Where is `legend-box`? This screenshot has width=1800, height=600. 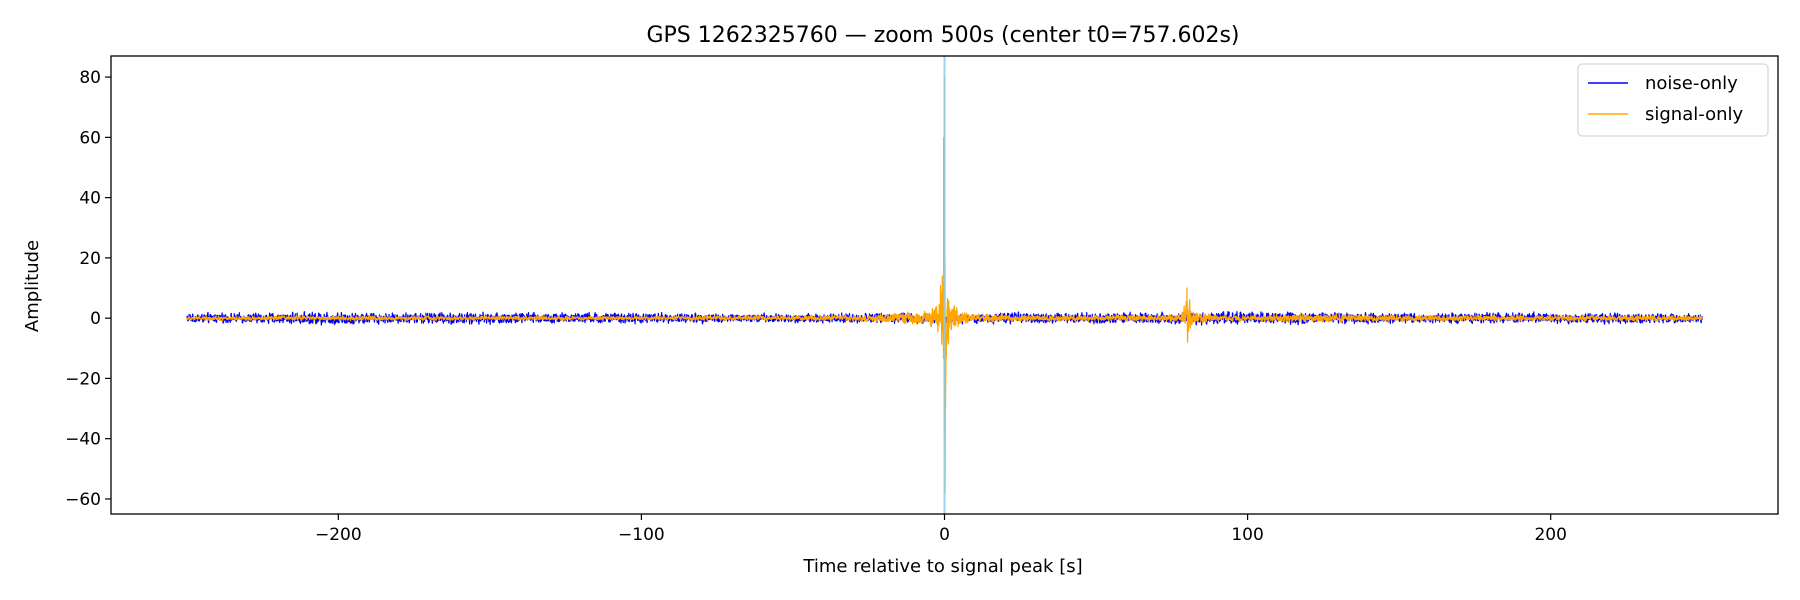 legend-box is located at coordinates (1673, 100).